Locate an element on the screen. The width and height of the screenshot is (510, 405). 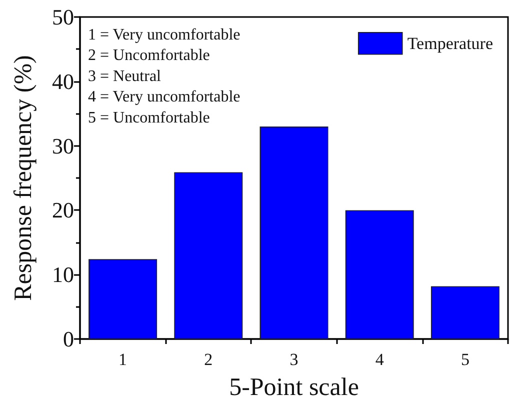
y-tick-label: 20 is located at coordinates (63, 210).